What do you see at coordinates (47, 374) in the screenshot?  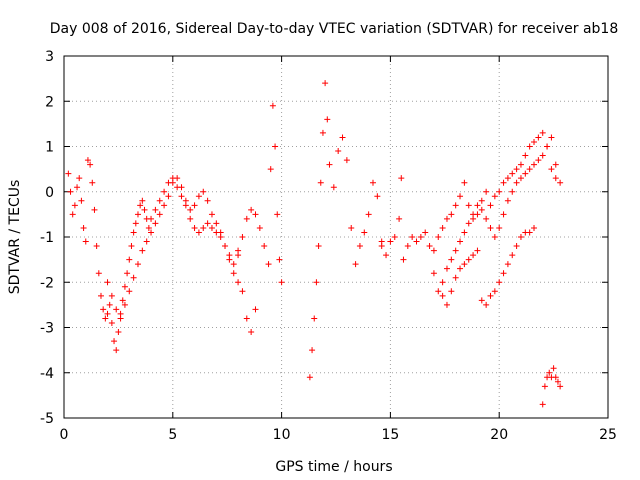 I see `y-tick-label: -4` at bounding box center [47, 374].